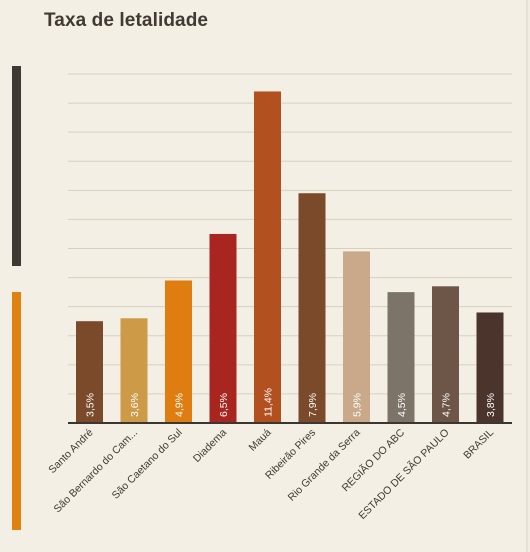 Image resolution: width=530 pixels, height=552 pixels. I want to click on chart-title: Taxa de letalidade, so click(126, 20).